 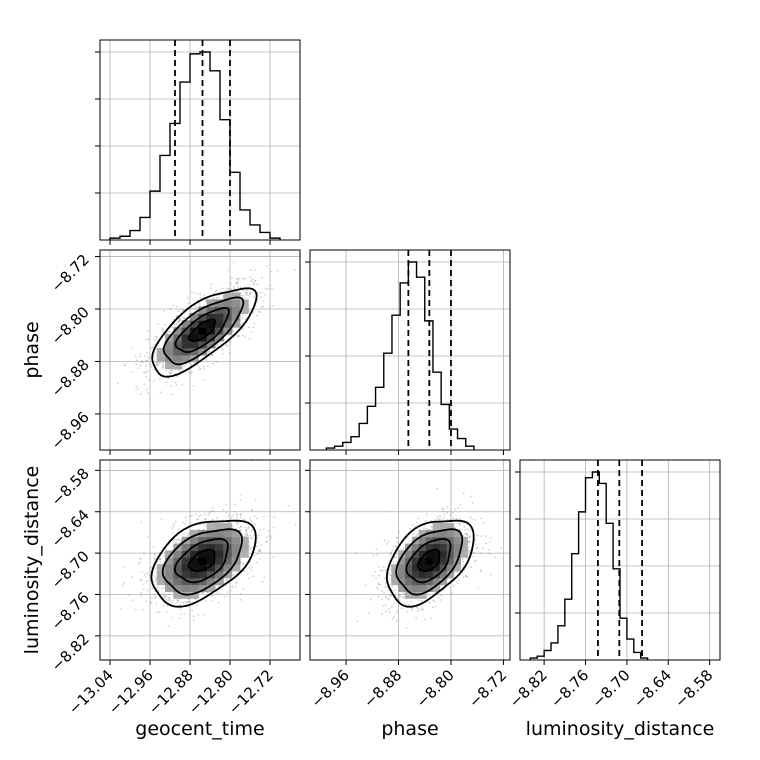 I want to click on x-tick-label-luminosity_distance: −8.70, so click(x=610, y=688).